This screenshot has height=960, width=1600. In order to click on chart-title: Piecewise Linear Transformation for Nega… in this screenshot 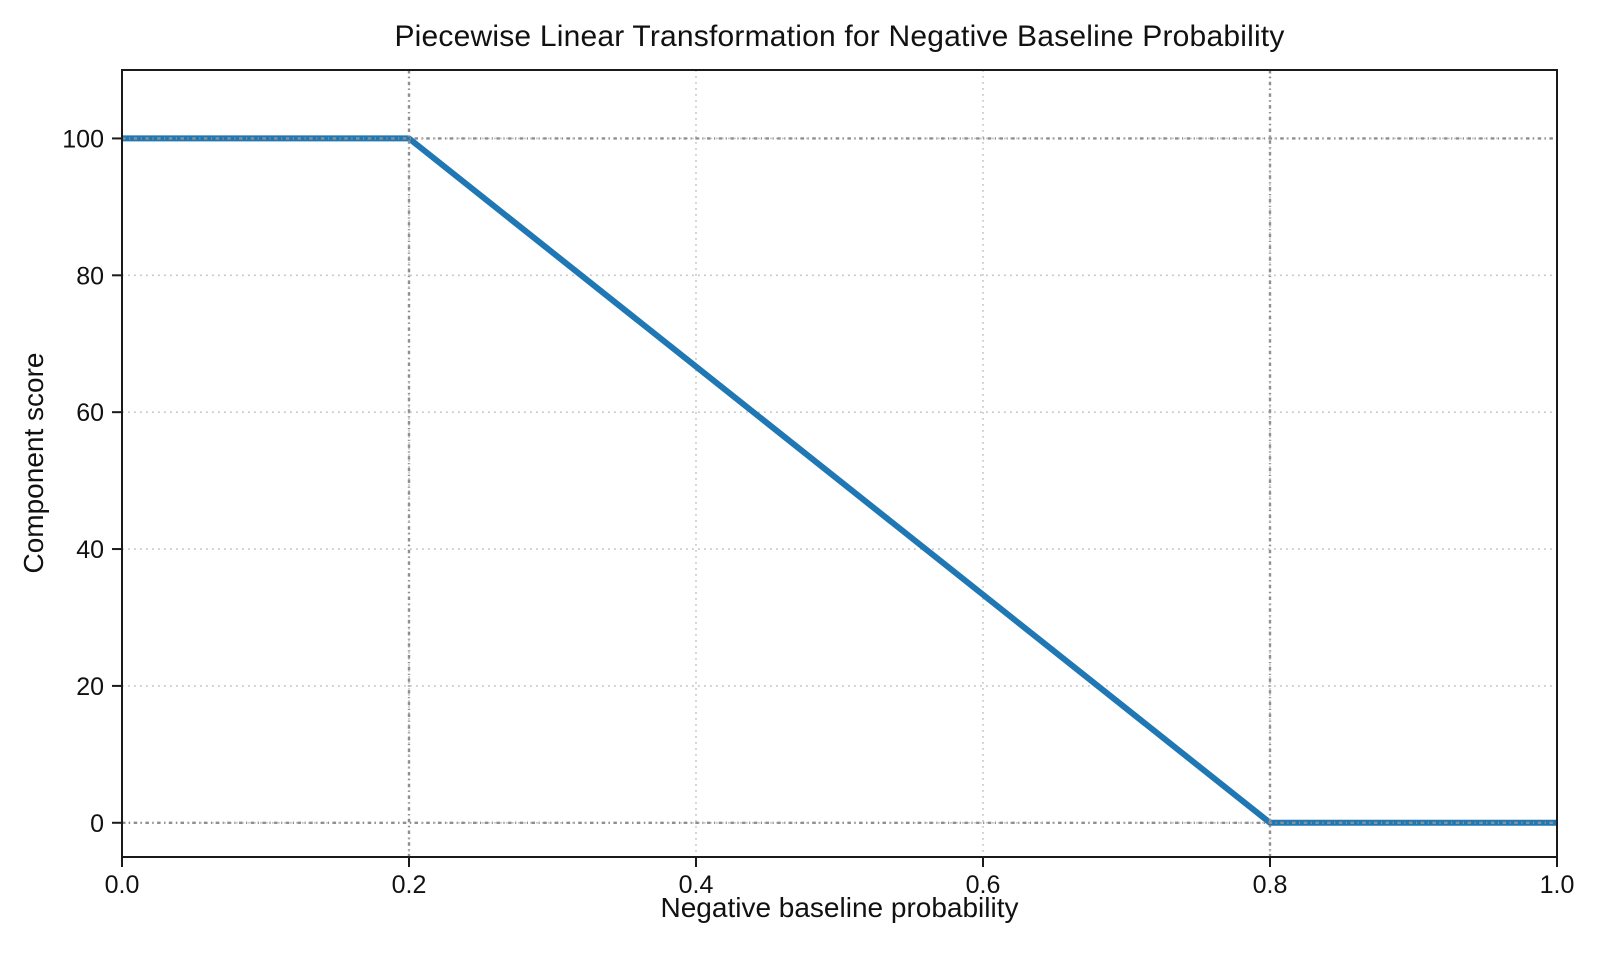, I will do `click(839, 36)`.